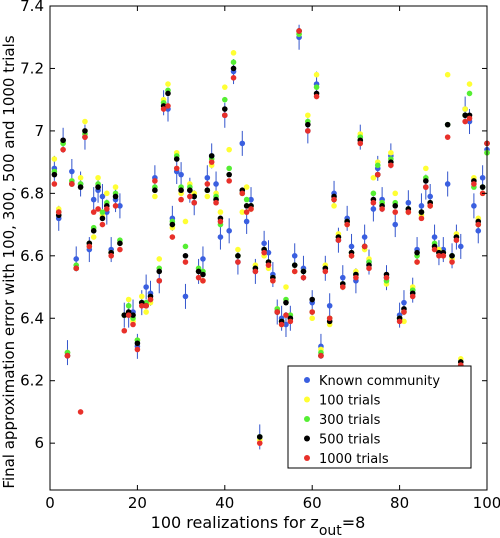 This screenshot has width=500, height=538. Describe the element at coordinates (39, 131) in the screenshot. I see `y-tick-label: 7` at that location.